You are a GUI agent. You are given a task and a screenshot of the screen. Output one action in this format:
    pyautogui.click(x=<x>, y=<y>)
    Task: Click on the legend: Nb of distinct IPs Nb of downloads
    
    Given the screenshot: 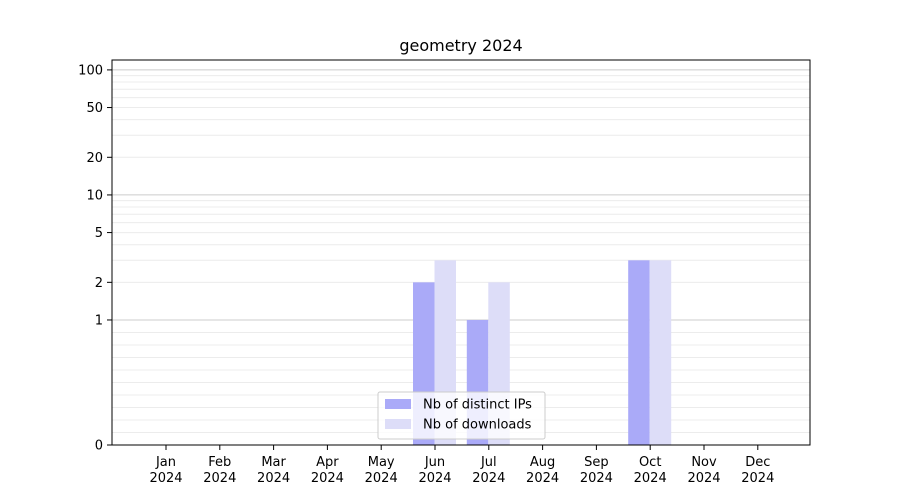 What is the action you would take?
    pyautogui.click(x=461, y=415)
    